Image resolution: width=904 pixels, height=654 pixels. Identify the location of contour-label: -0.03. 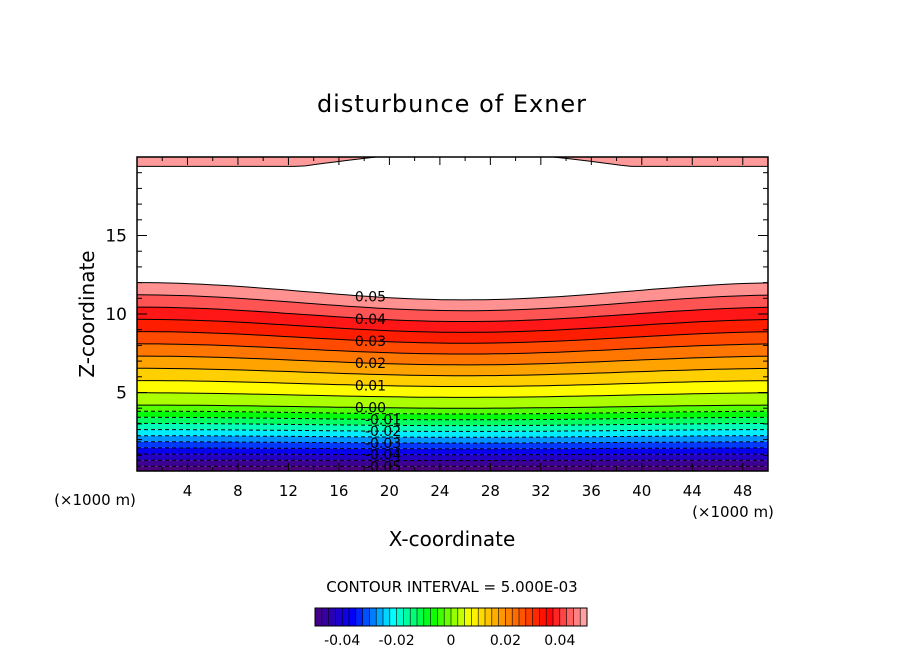
(383, 444).